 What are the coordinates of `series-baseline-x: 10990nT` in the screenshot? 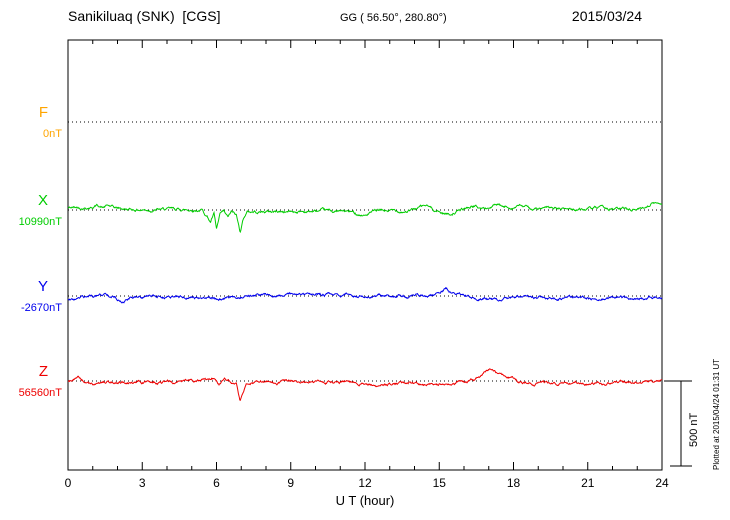 It's located at (40, 222).